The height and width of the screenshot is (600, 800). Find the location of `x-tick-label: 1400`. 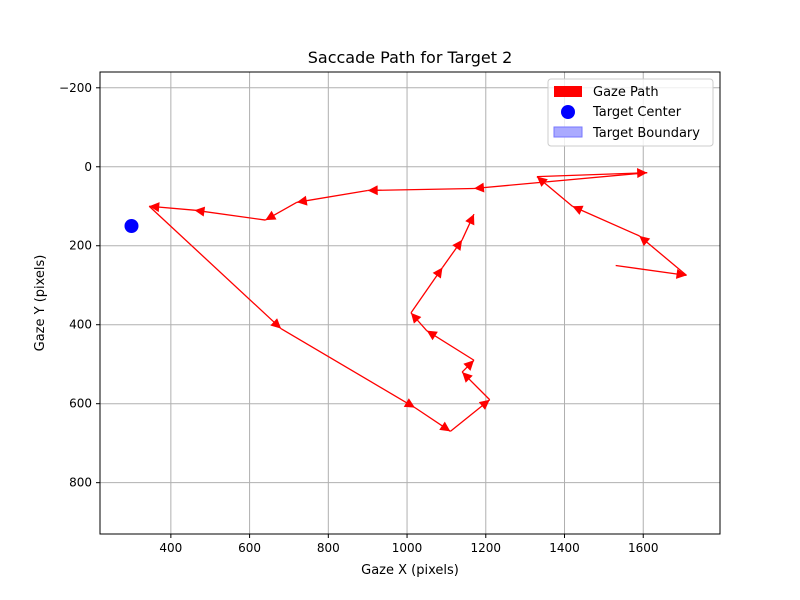

x-tick-label: 1400 is located at coordinates (564, 548).